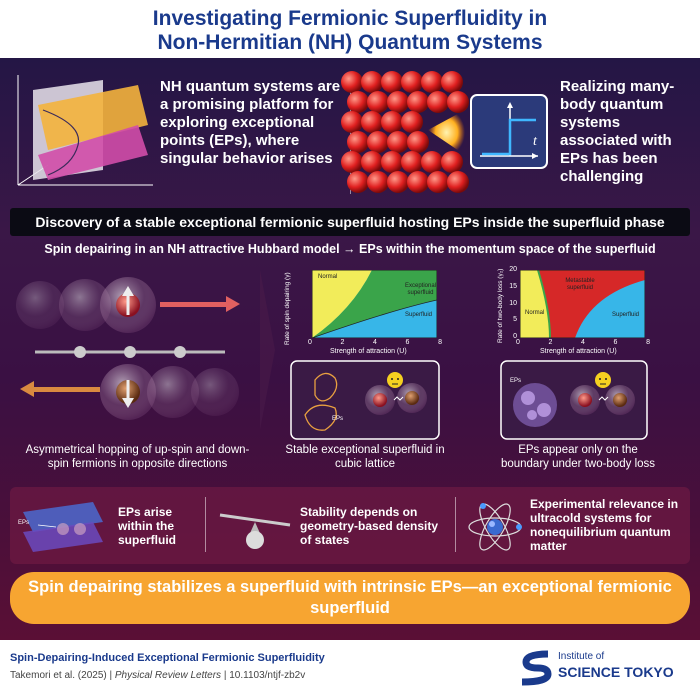 The width and height of the screenshot is (700, 700). I want to click on mid-ylabel: Rate of spin depairing (γ), so click(287, 308).